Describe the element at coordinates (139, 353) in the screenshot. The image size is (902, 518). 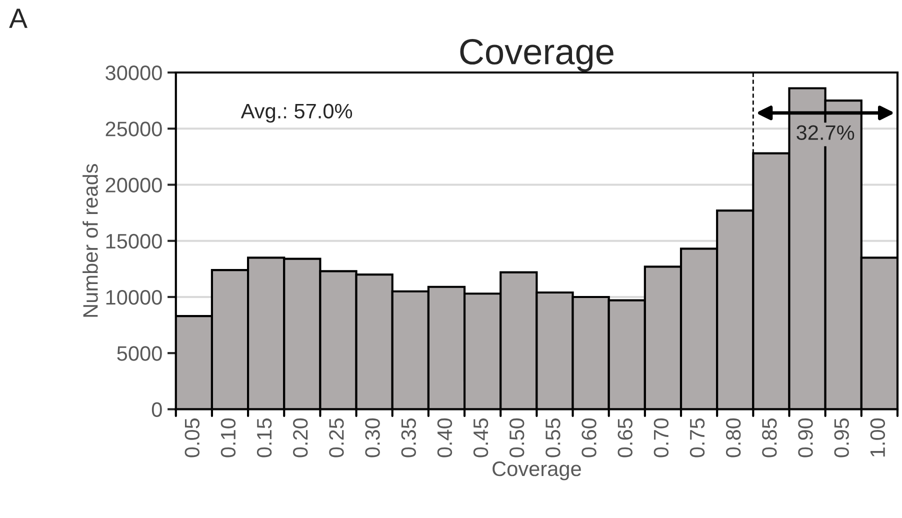
I see `y-tick-label: 5000` at that location.